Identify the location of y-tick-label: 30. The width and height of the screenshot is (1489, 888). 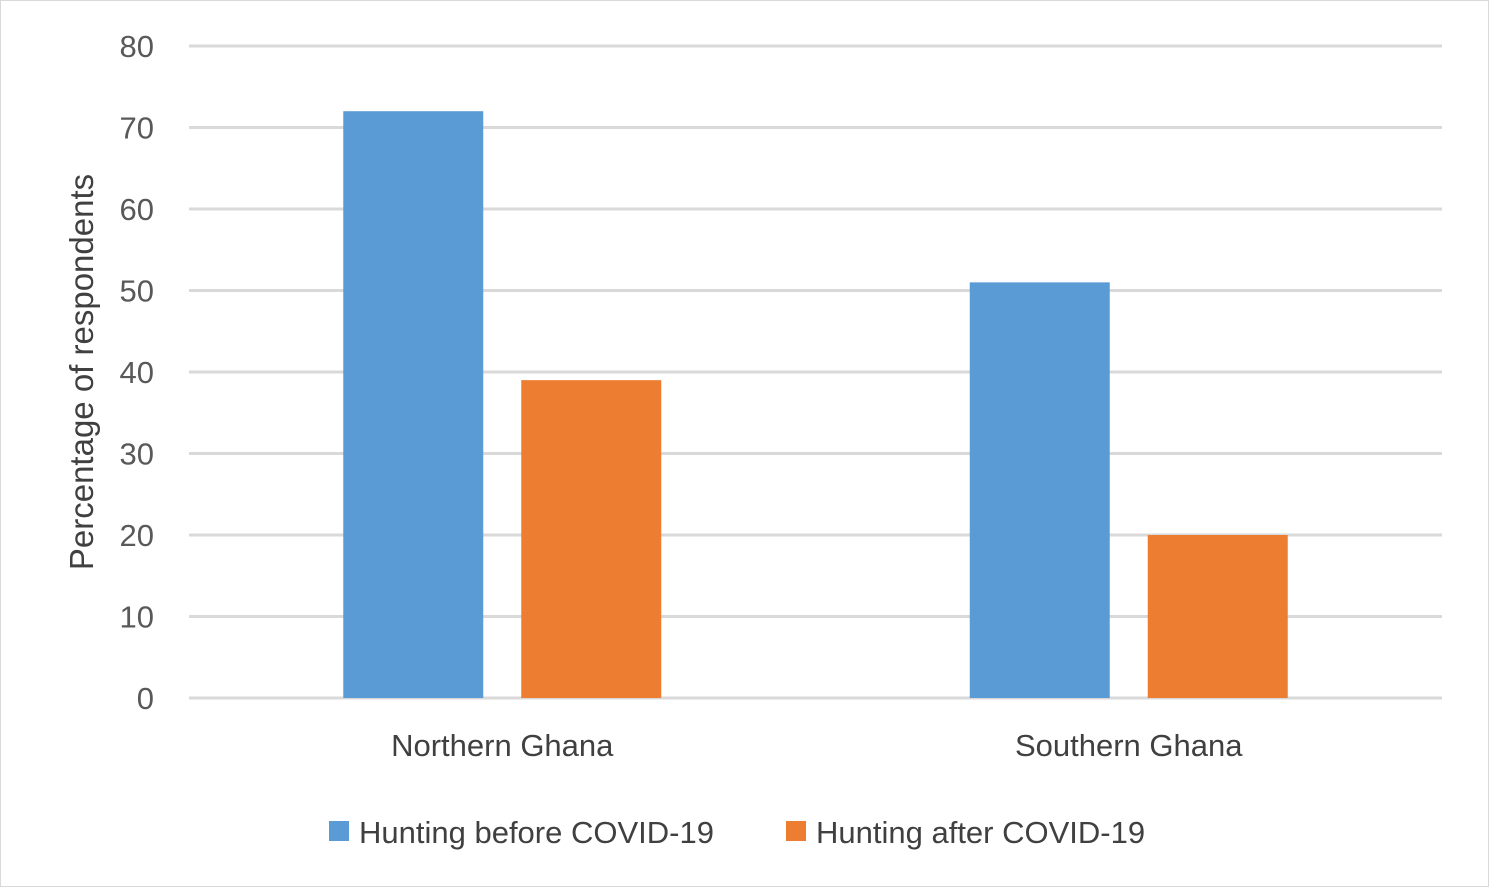
(137, 454).